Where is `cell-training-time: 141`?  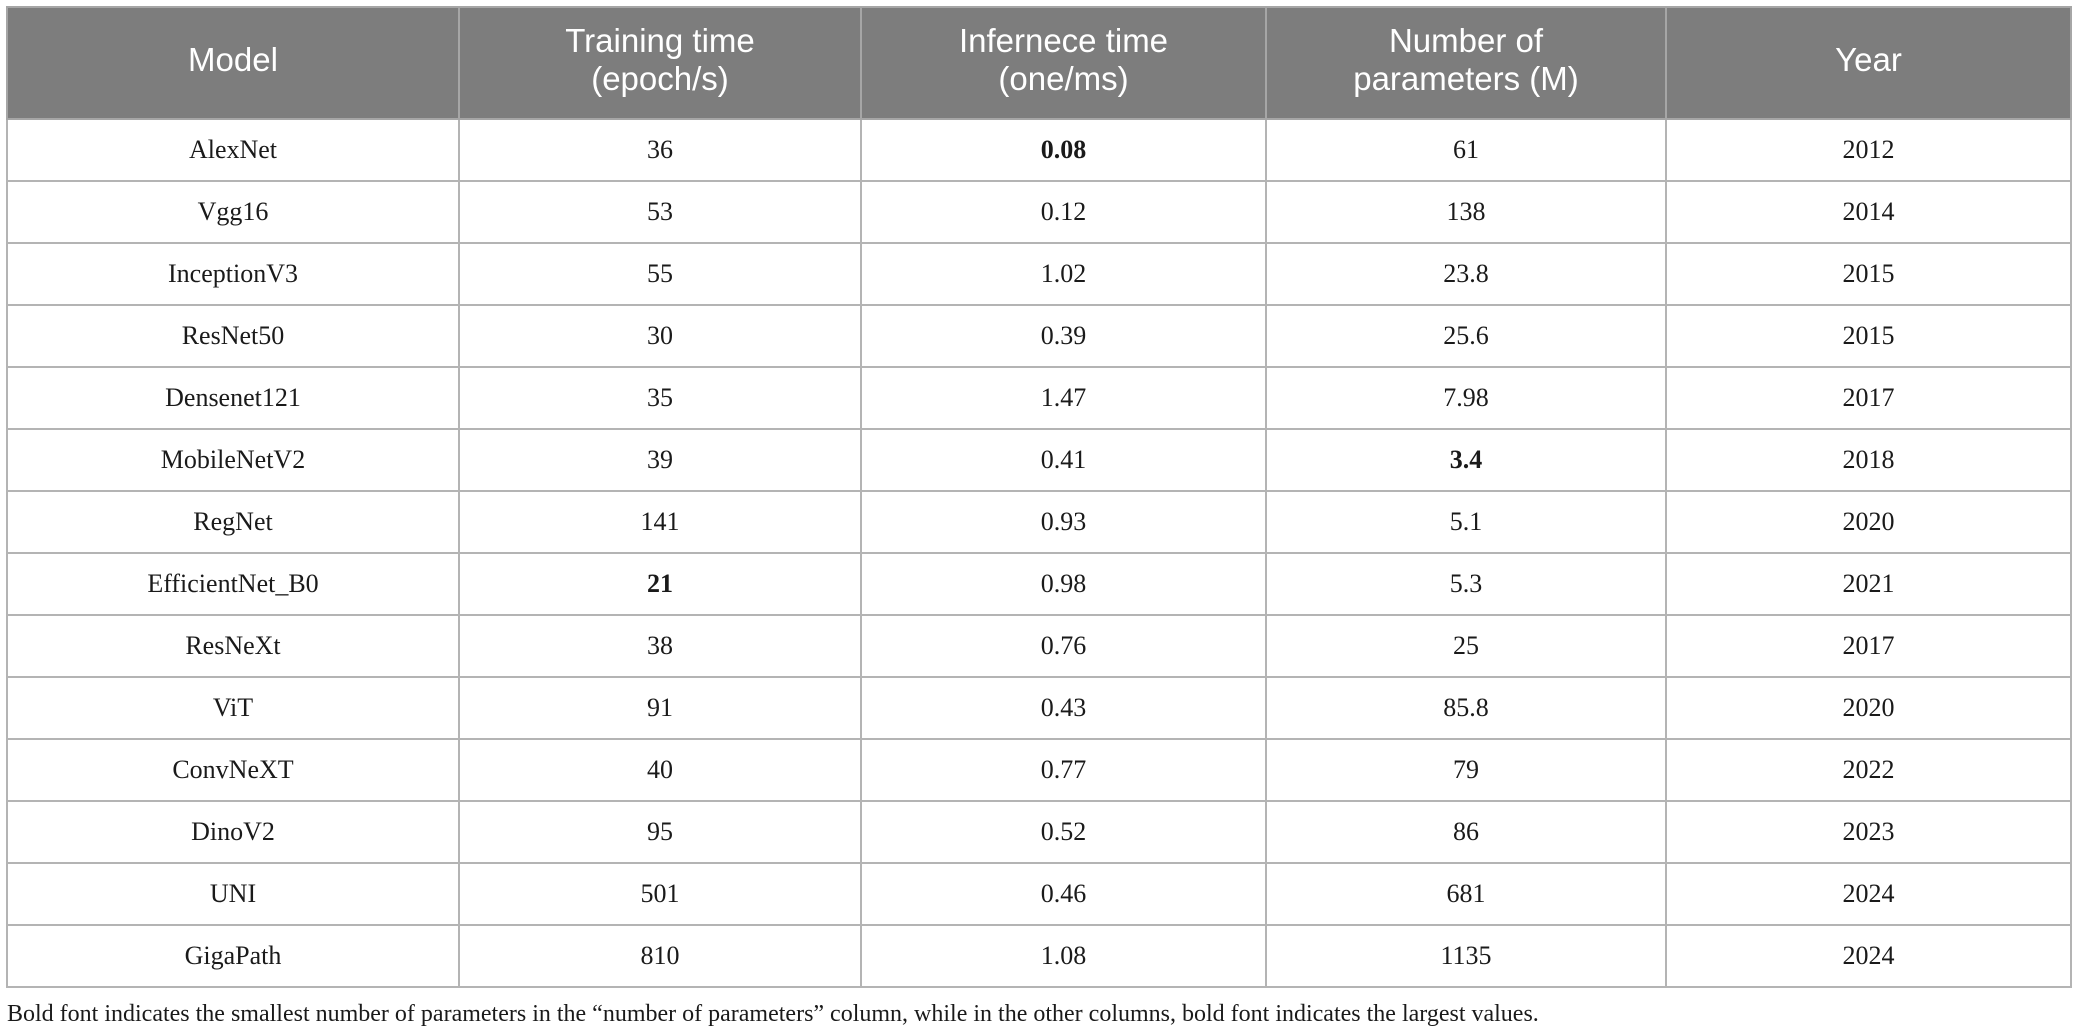
cell-training-time: 141 is located at coordinates (660, 522).